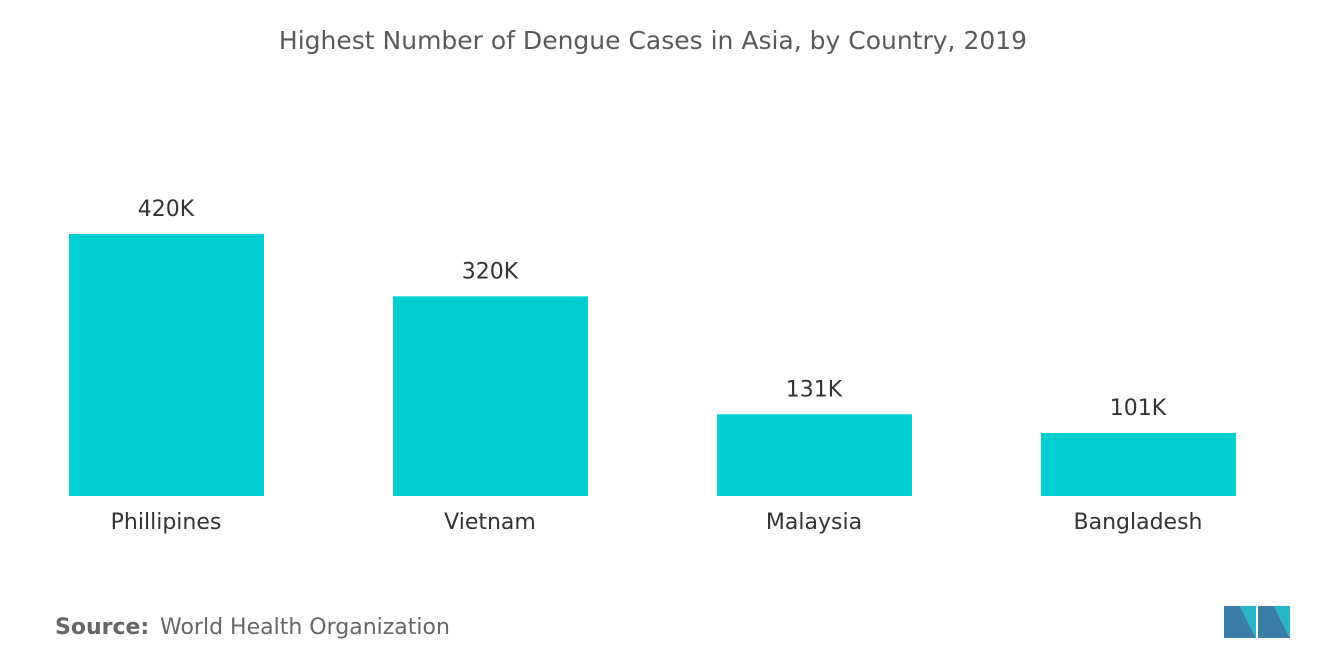  Describe the element at coordinates (1257, 622) in the screenshot. I see `logo` at that location.